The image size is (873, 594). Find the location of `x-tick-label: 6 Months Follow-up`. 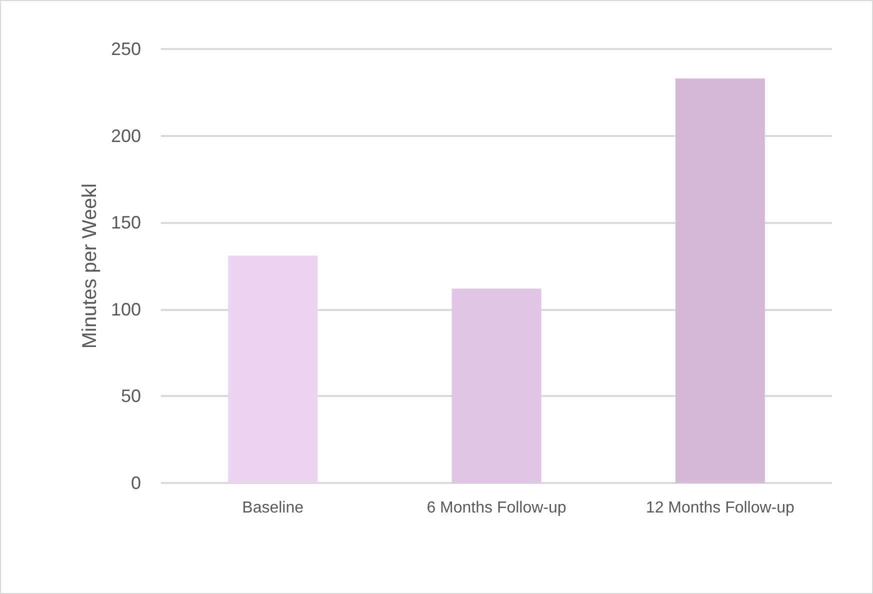

x-tick-label: 6 Months Follow-up is located at coordinates (496, 508).